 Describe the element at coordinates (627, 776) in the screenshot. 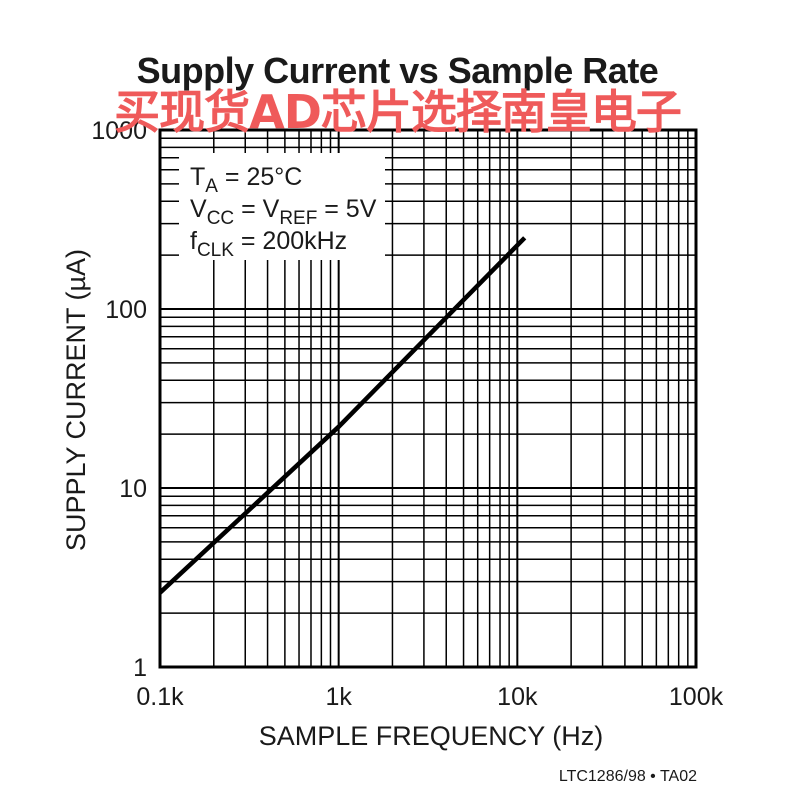

I see `figure-reference: LTC1286/98 • TA02` at that location.